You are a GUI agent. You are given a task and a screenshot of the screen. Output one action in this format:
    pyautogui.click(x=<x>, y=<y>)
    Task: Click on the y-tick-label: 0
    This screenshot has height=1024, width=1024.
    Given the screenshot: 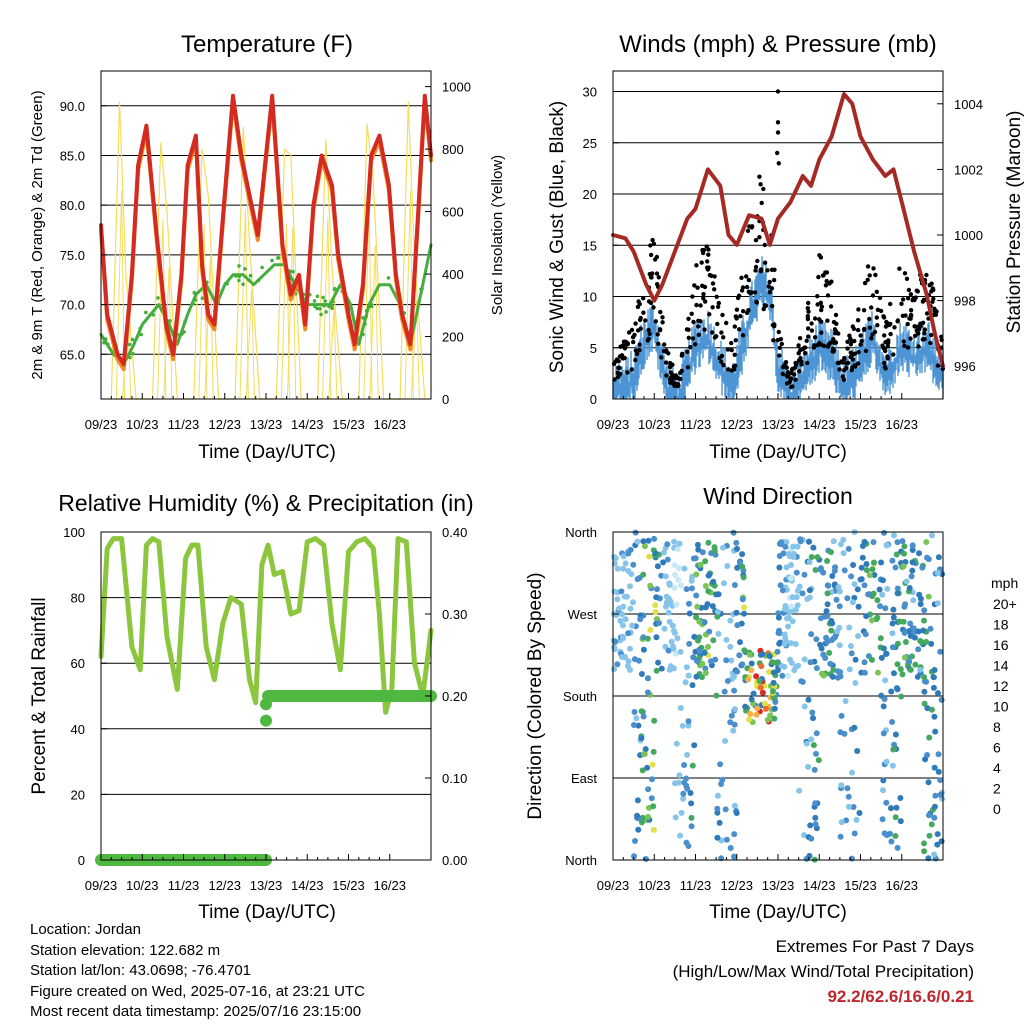 What is the action you would take?
    pyautogui.click(x=593, y=399)
    